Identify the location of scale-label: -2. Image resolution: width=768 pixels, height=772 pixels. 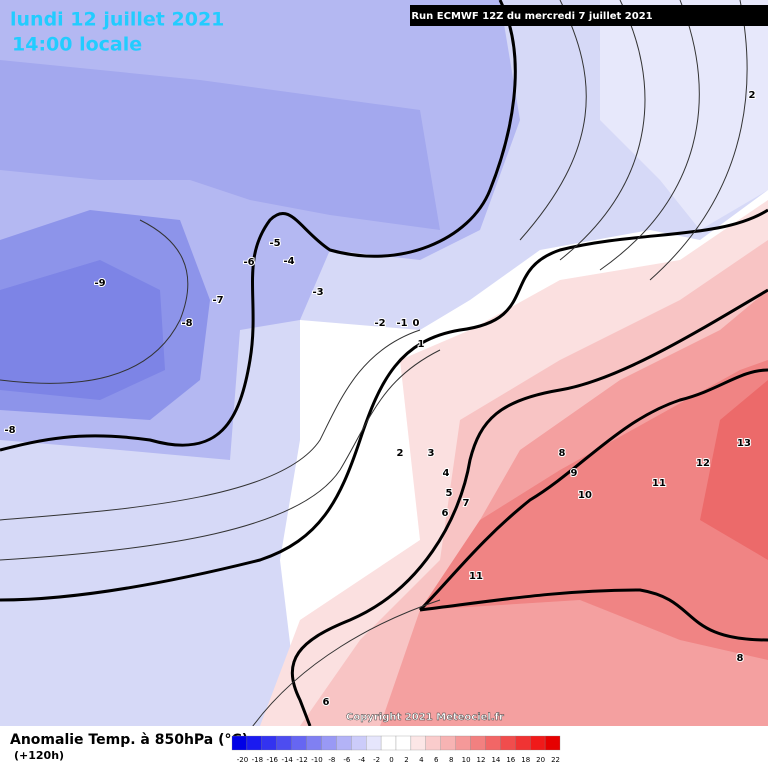
(376, 760).